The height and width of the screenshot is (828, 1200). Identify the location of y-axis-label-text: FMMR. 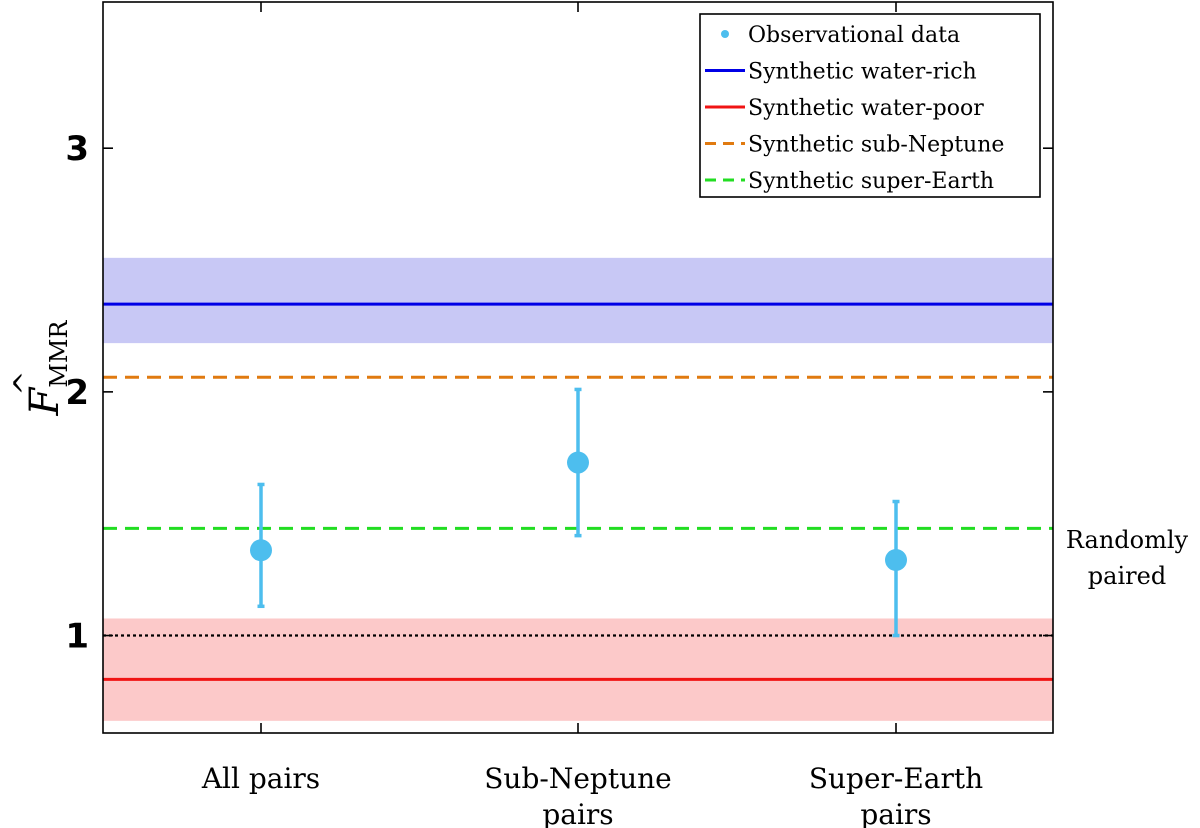
(47, 368).